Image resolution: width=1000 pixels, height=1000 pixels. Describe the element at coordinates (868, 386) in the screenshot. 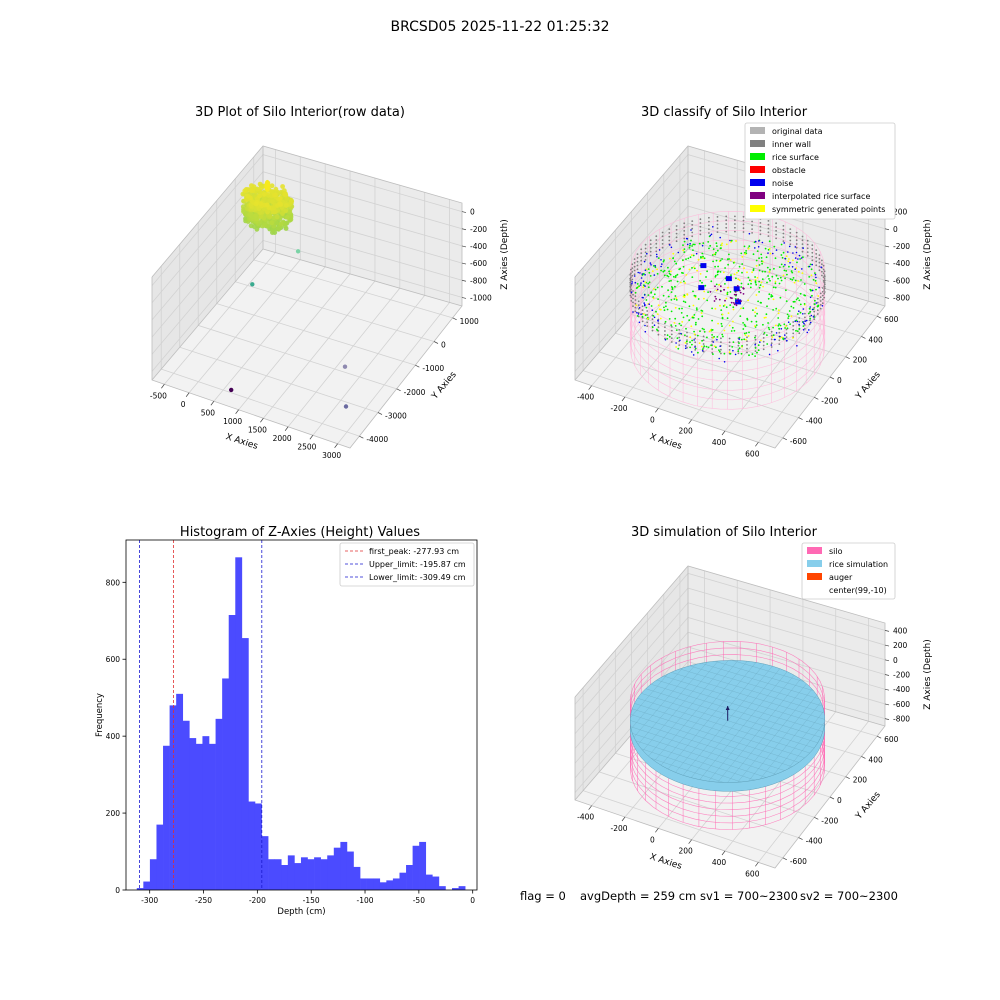

I see `y-axis-label: Y Axies` at that location.